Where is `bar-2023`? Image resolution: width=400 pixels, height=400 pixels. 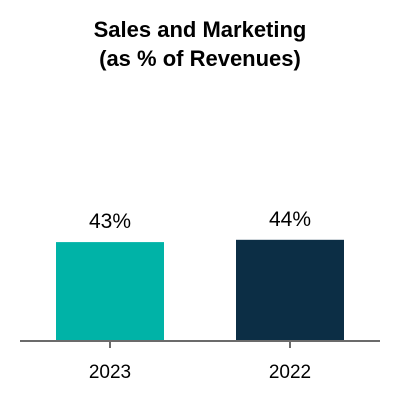
bar-2023 is located at coordinates (110, 291).